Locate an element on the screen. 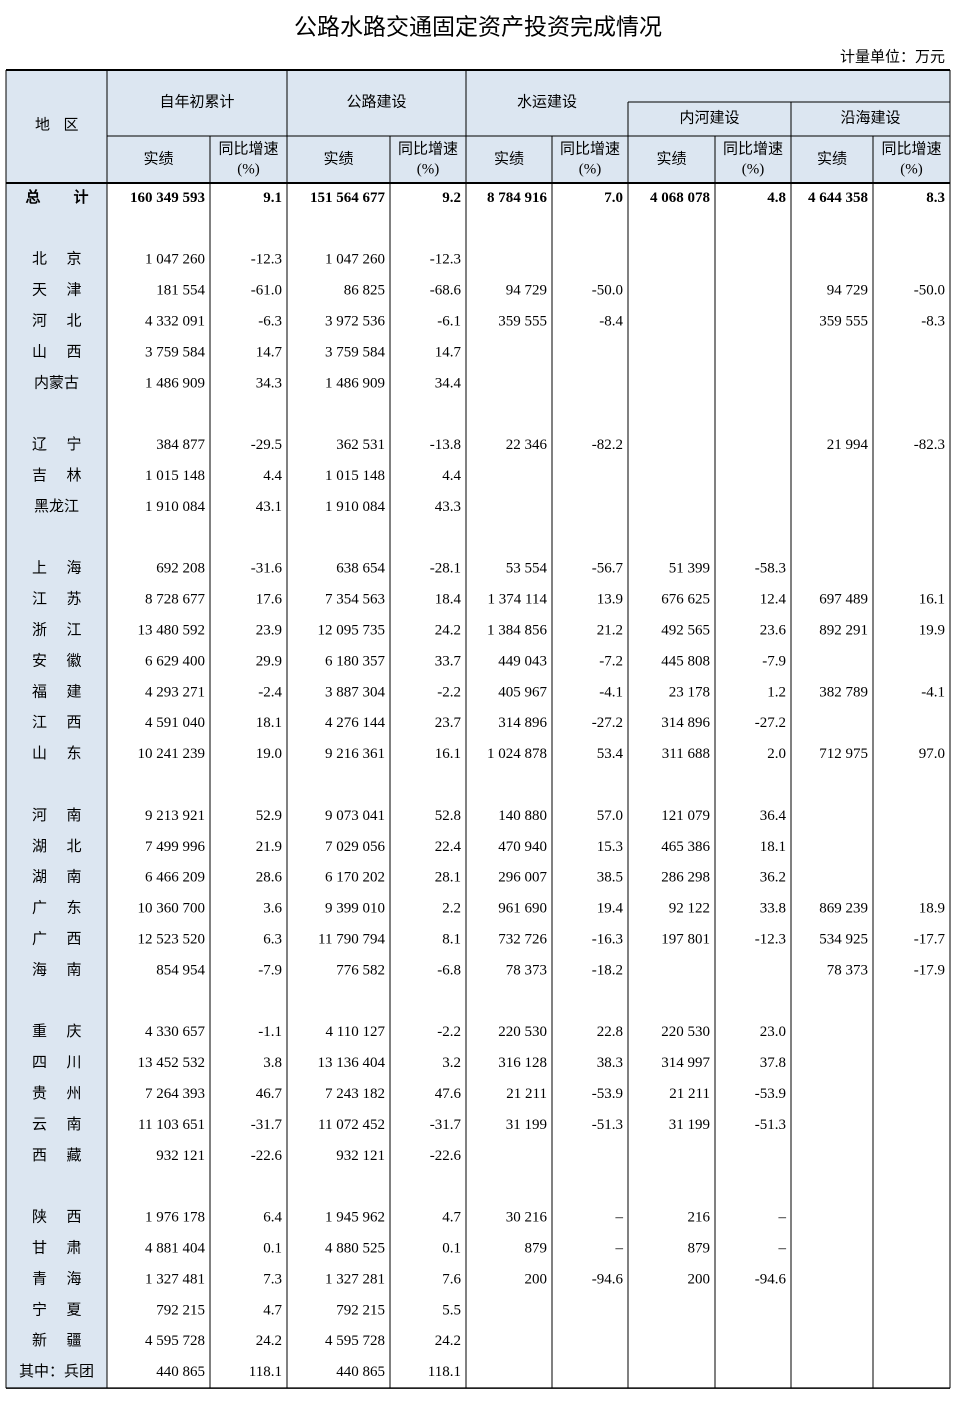  cell-value: 86 825 is located at coordinates (364, 291).